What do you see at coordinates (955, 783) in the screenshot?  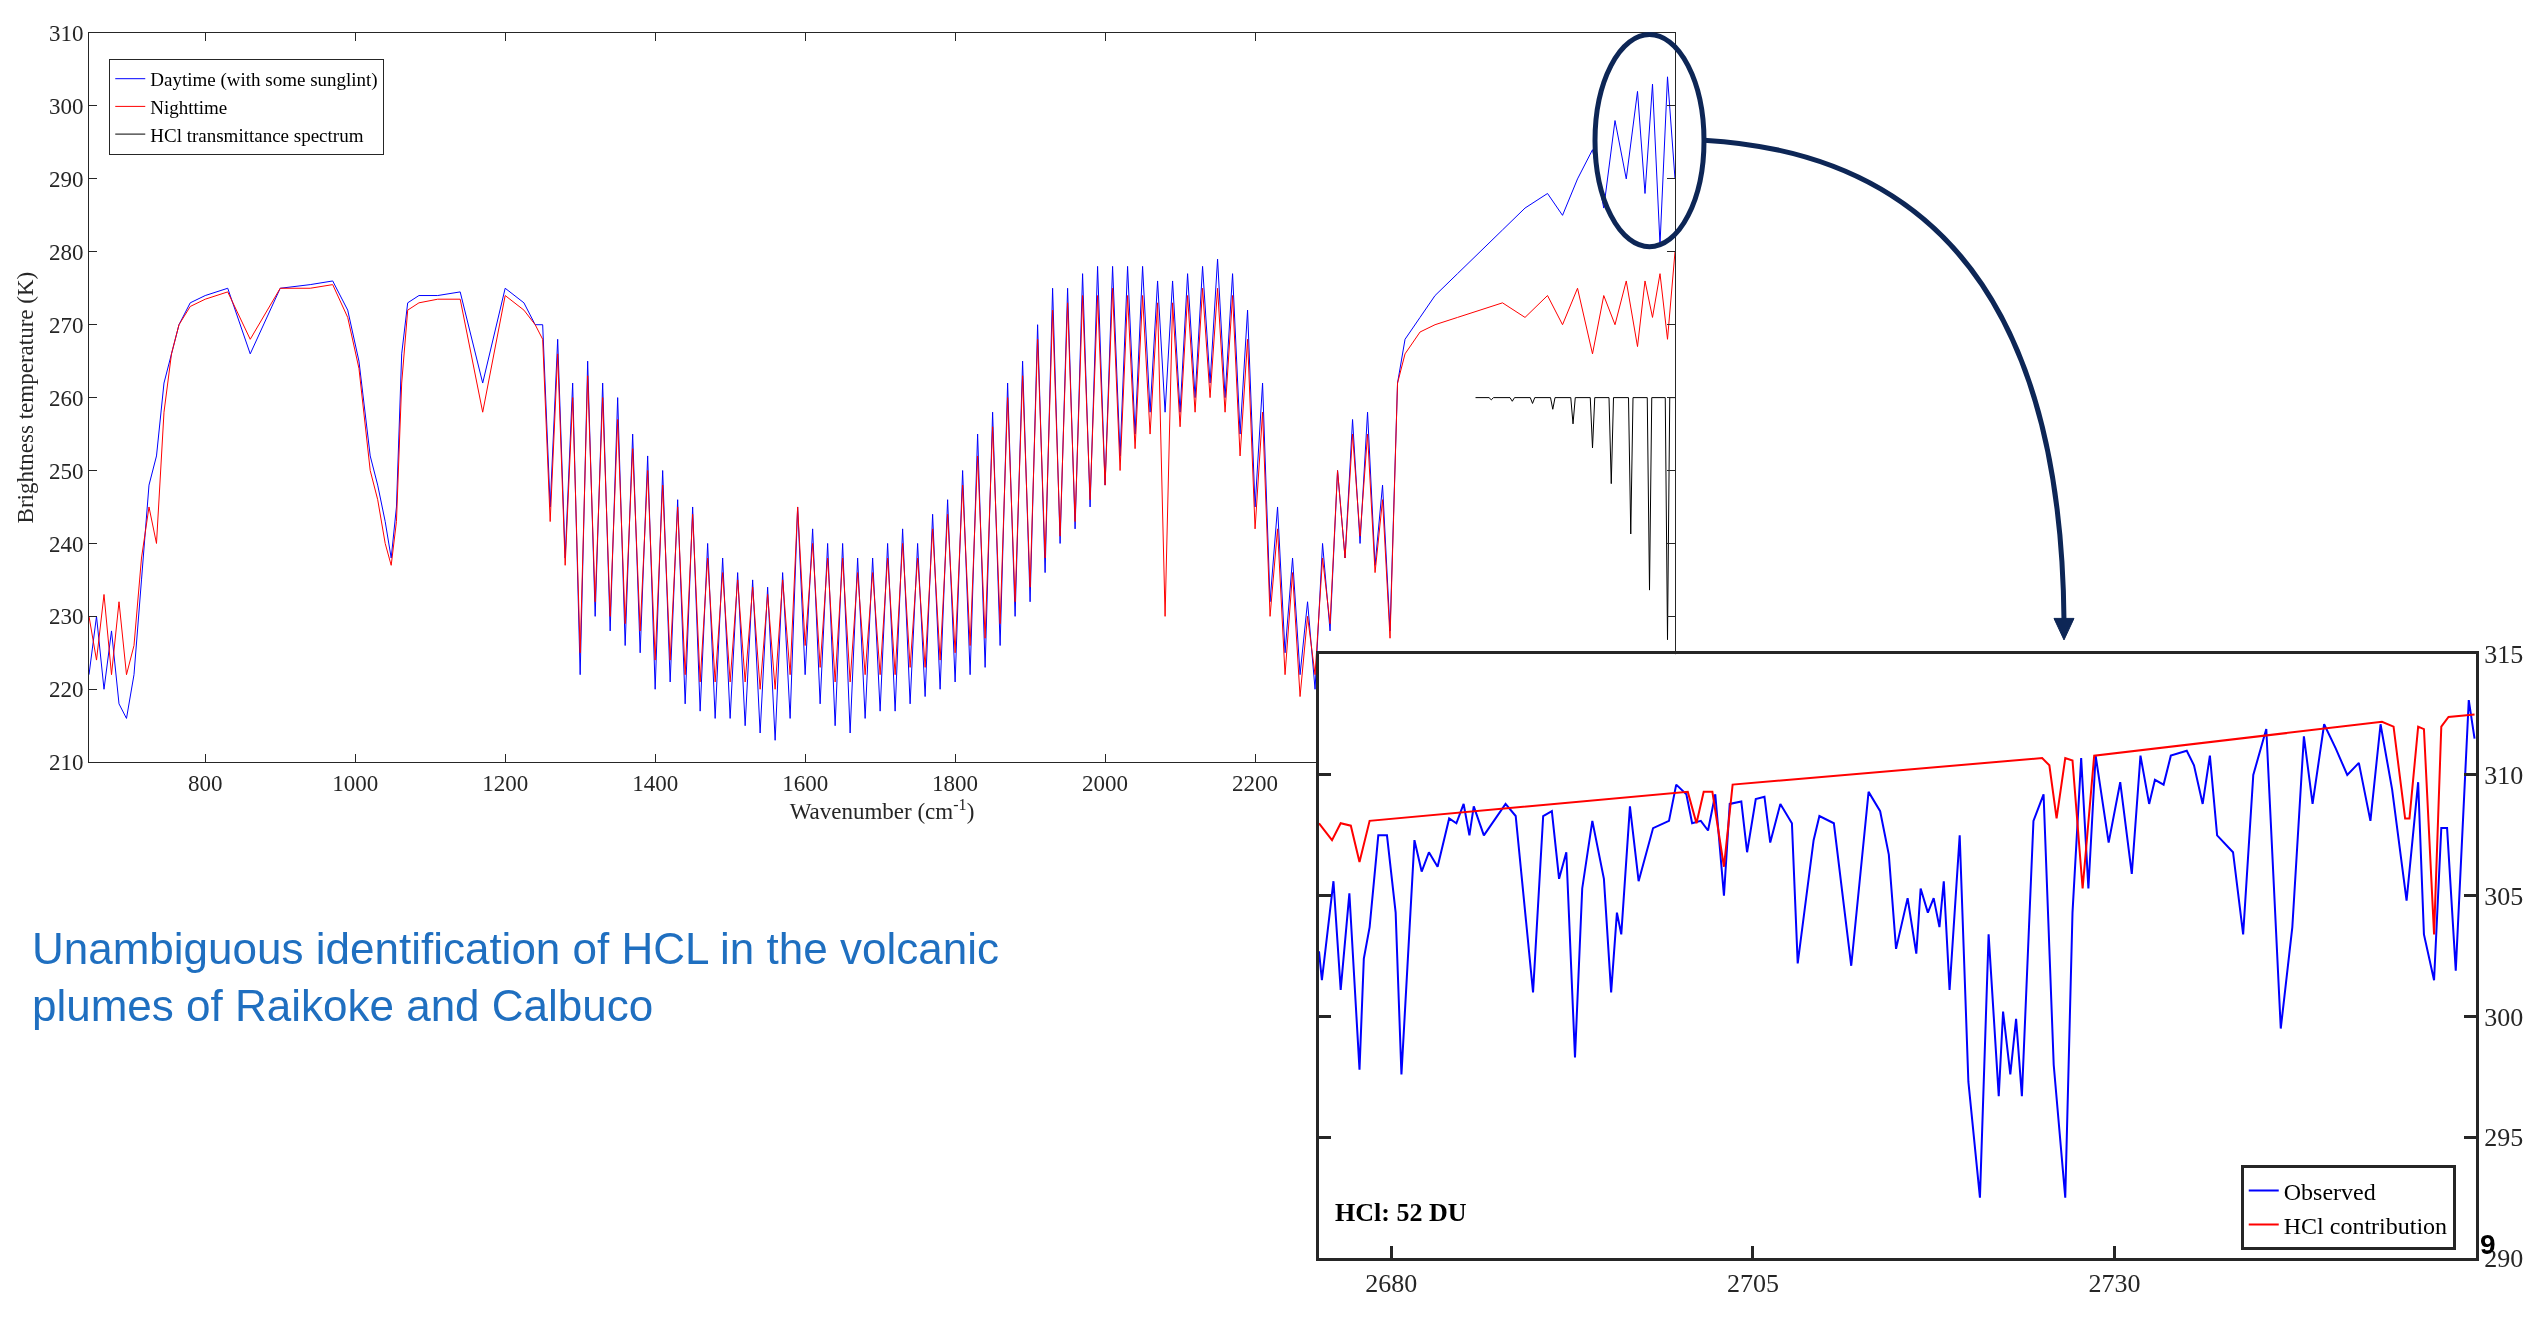 I see `x-tick-label: 1800` at bounding box center [955, 783].